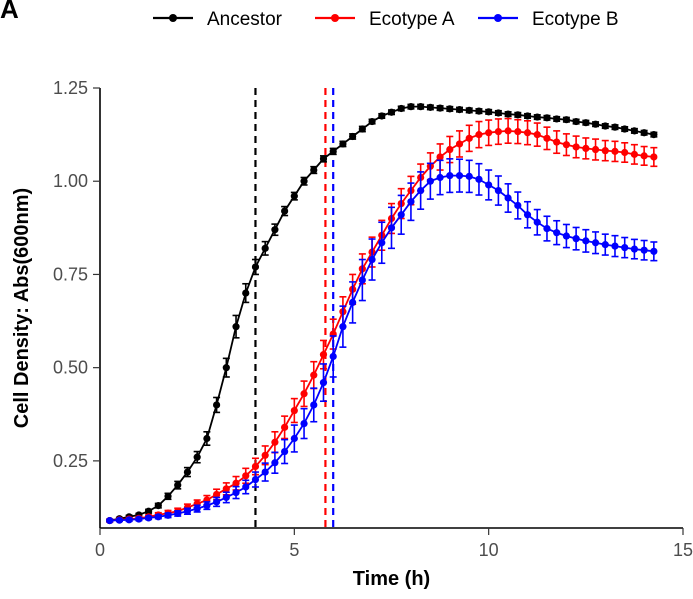 This screenshot has height=599, width=693. I want to click on x-tick-label: 5, so click(294, 550).